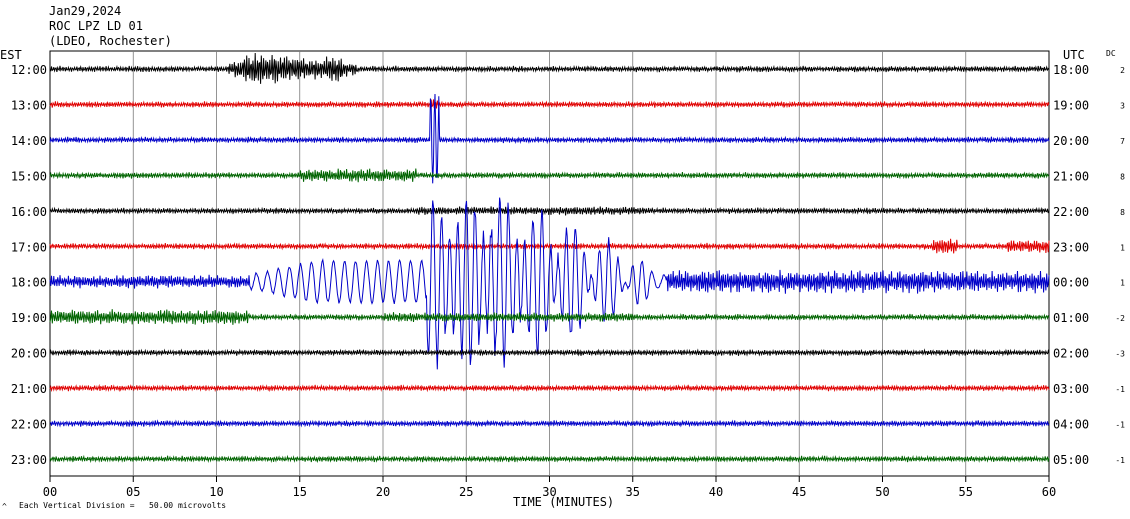 The height and width of the screenshot is (519, 1130). I want to click on x-tick-label: 60, so click(1049, 492).